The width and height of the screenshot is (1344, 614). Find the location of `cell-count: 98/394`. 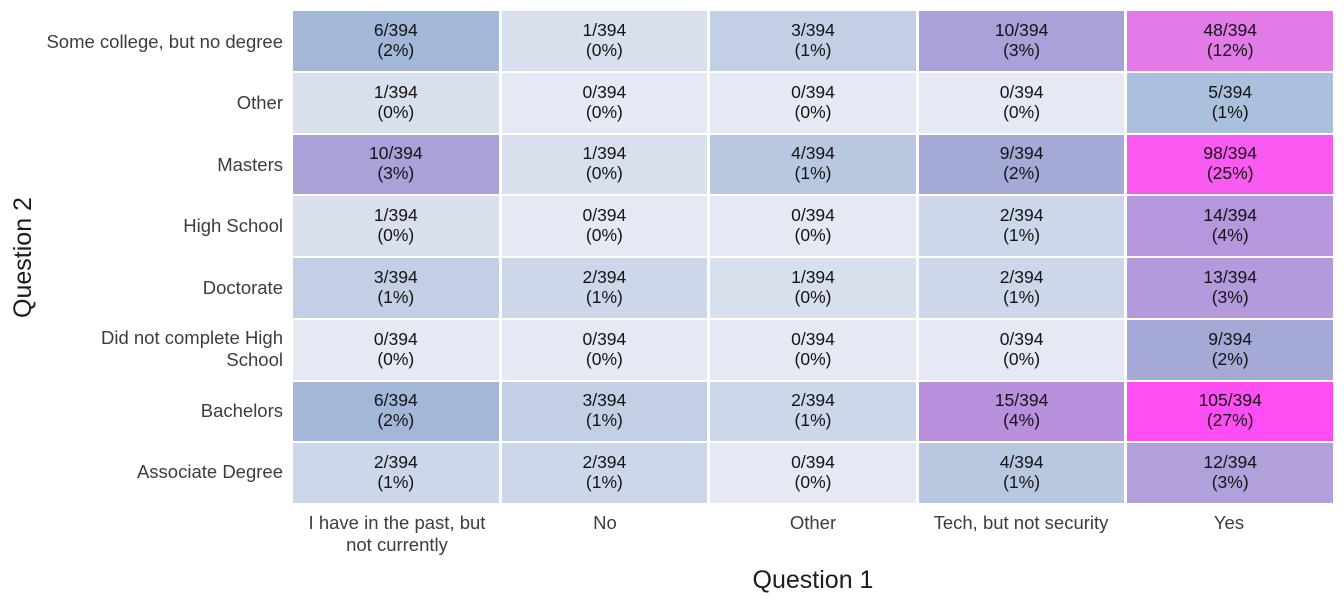

cell-count: 98/394 is located at coordinates (1230, 153).